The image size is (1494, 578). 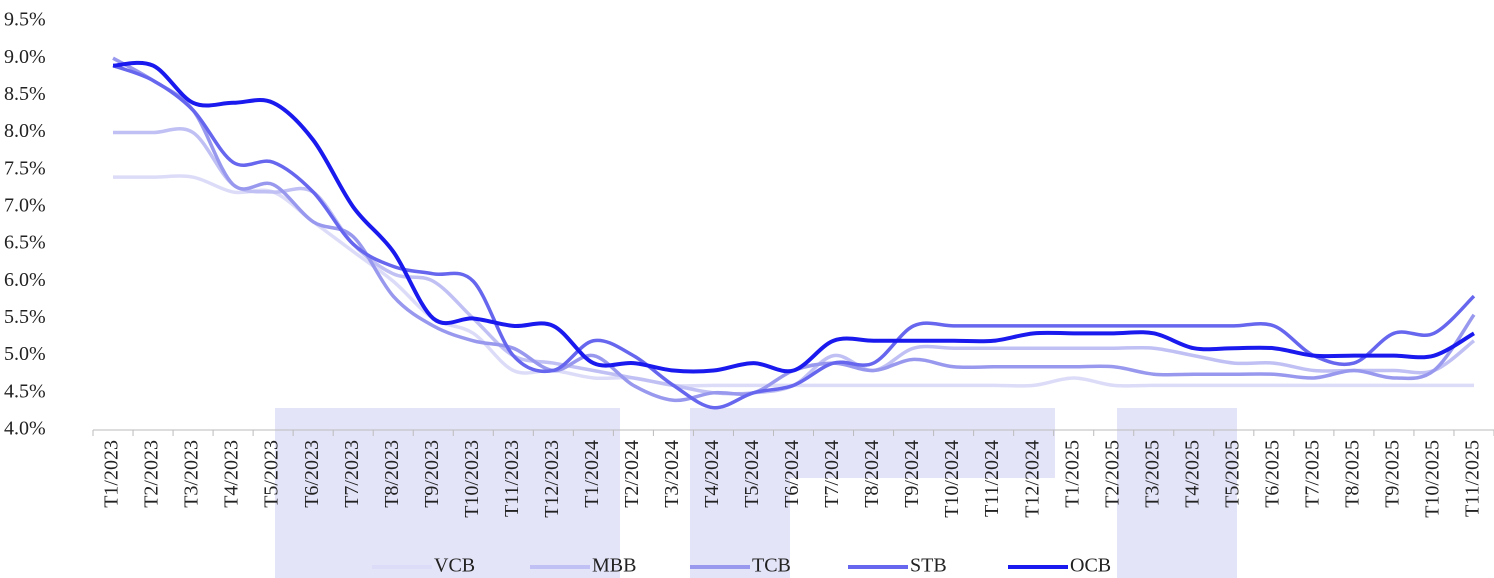 I want to click on y-tick-label: 7.0%, so click(x=25, y=206).